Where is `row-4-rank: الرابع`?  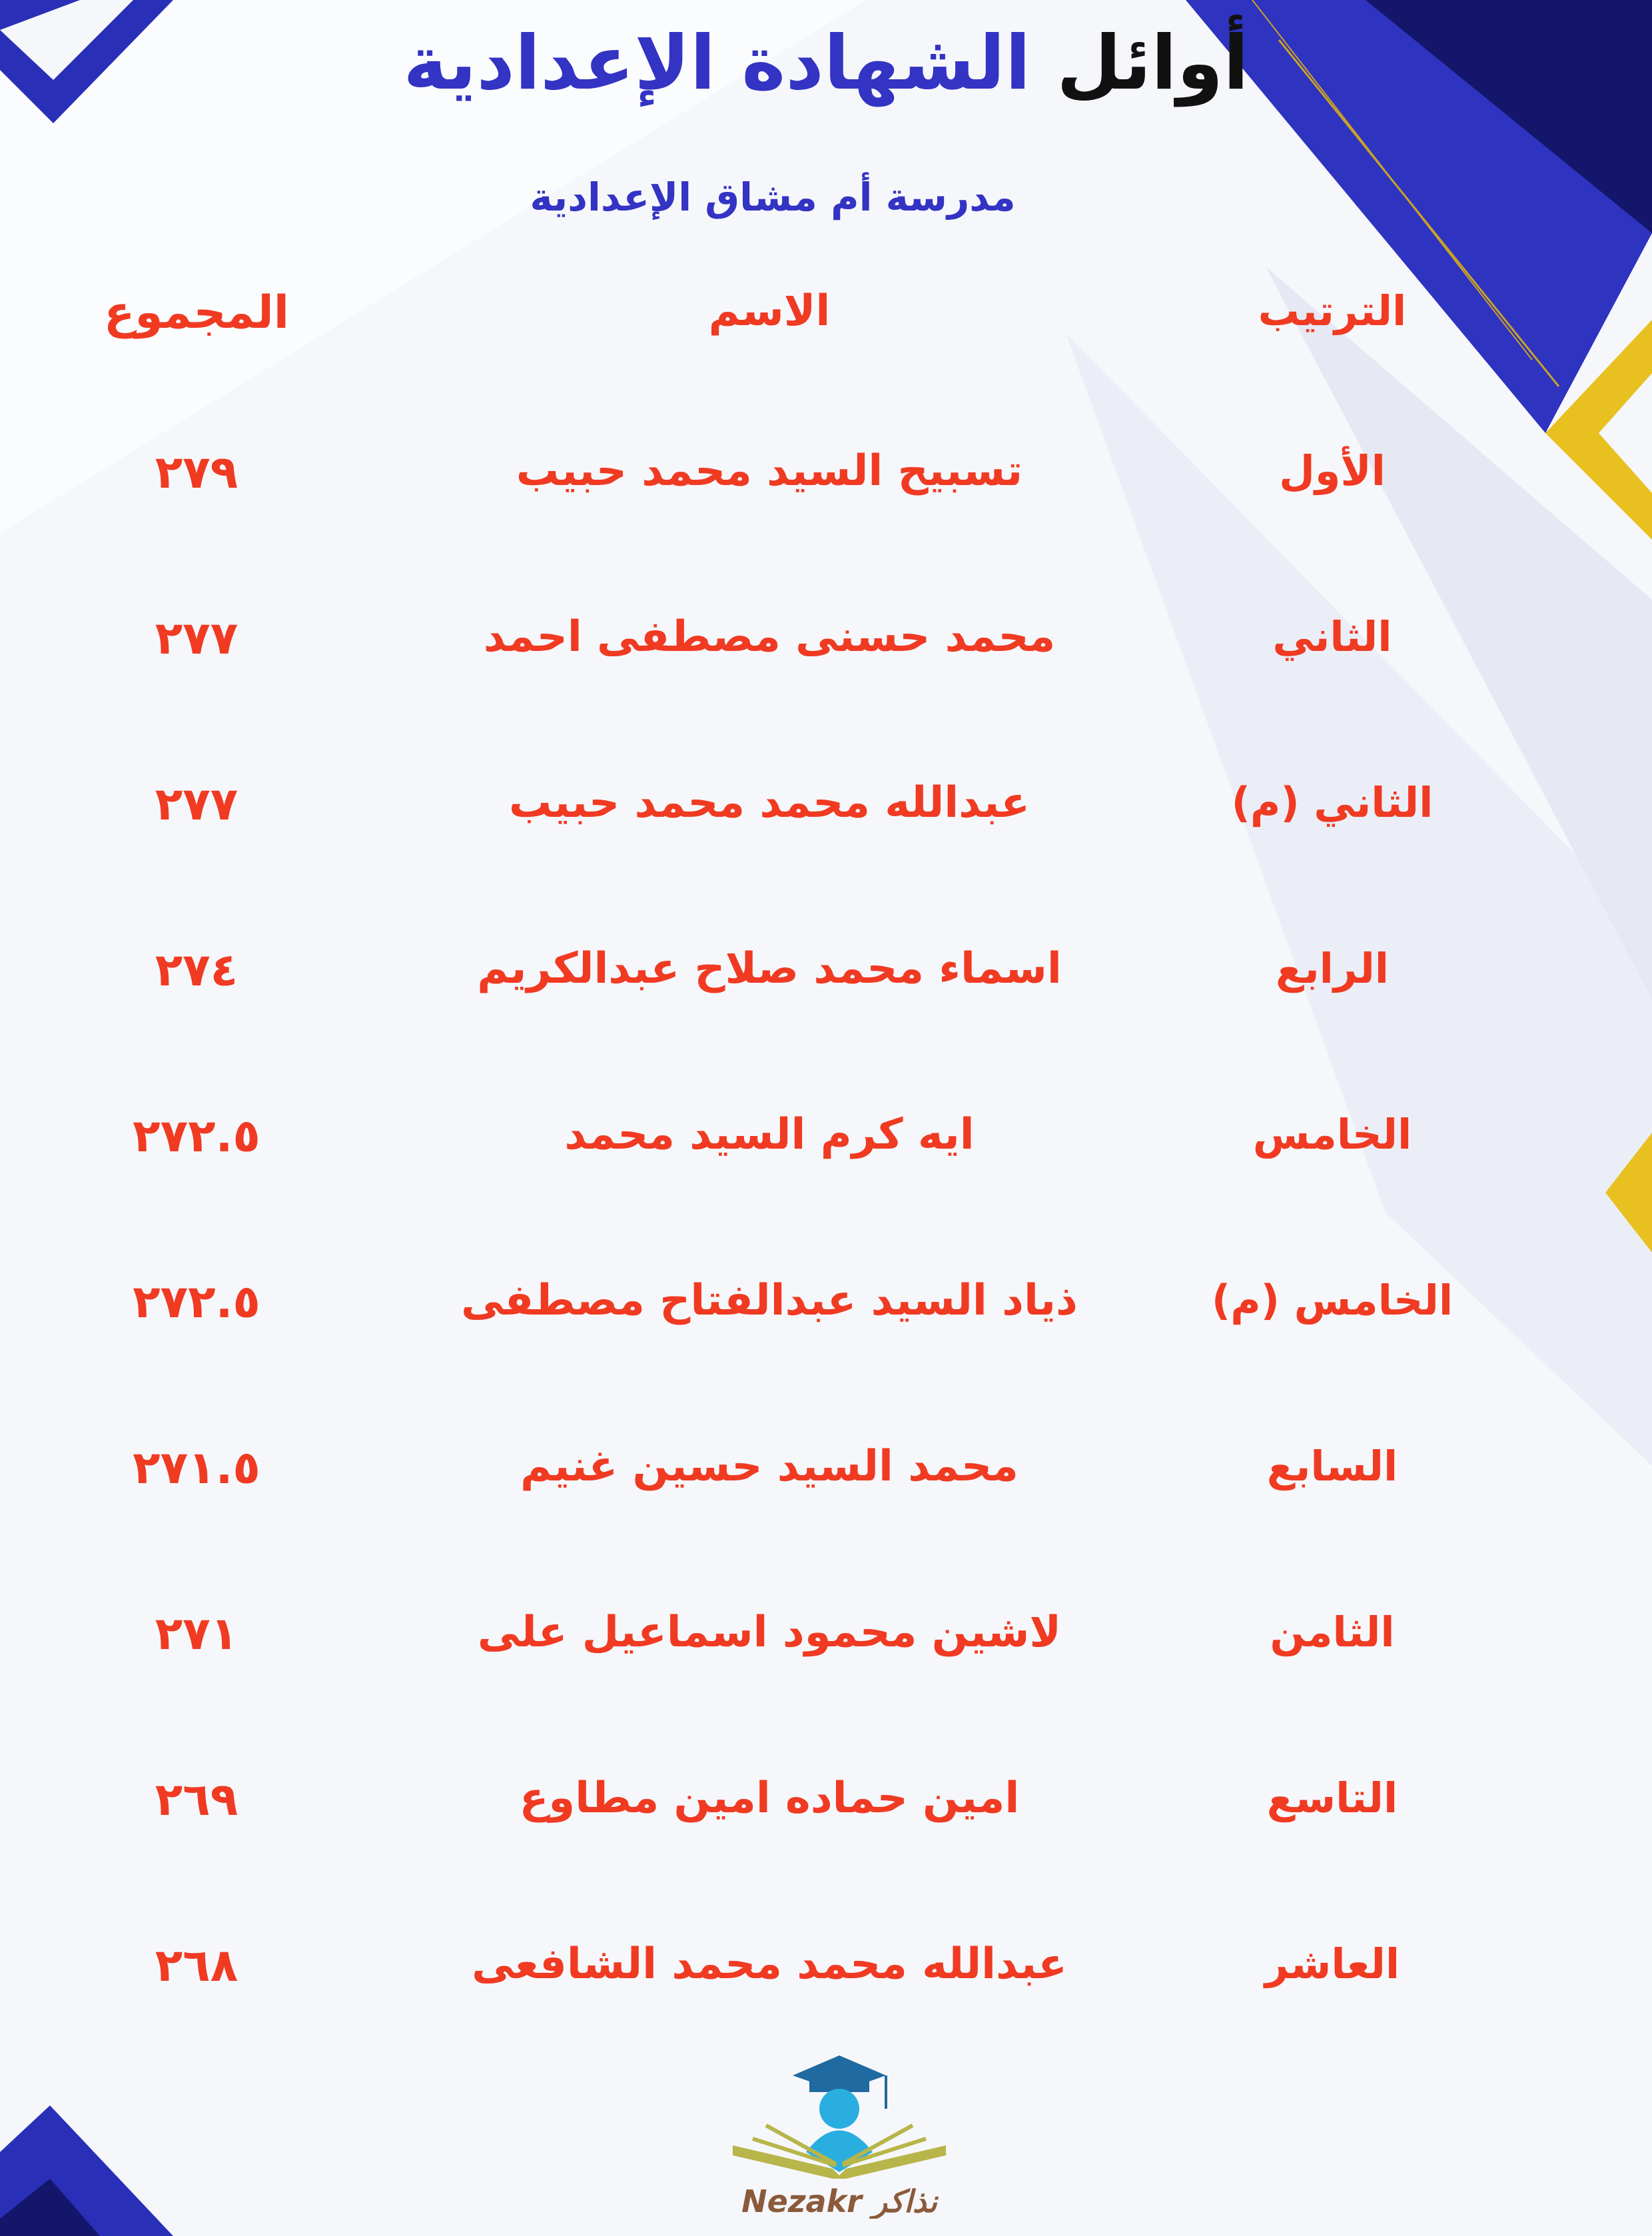 row-4-rank: الرابع is located at coordinates (1332, 968).